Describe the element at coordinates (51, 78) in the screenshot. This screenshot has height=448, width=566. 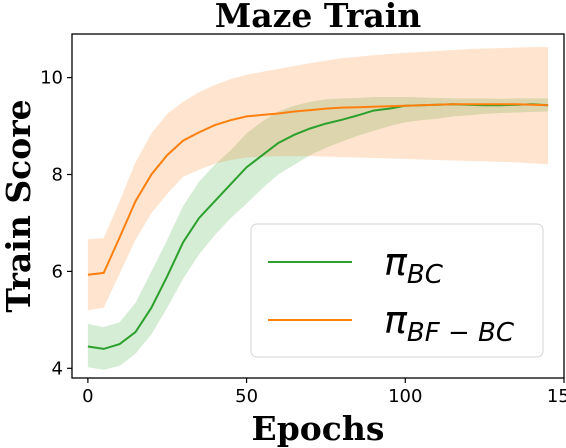
I see `y-tick-label: 10` at that location.